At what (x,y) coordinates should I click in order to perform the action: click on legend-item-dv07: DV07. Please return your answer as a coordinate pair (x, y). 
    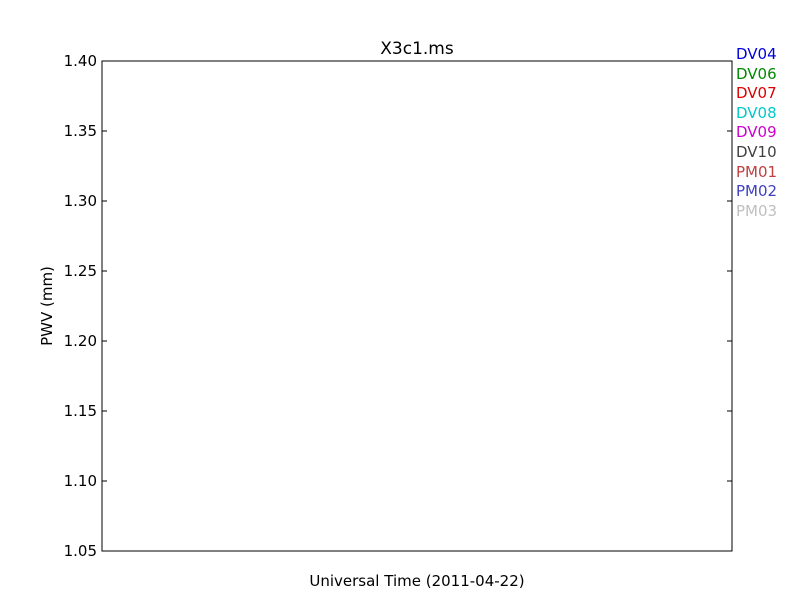
    Looking at the image, I should click on (756, 93).